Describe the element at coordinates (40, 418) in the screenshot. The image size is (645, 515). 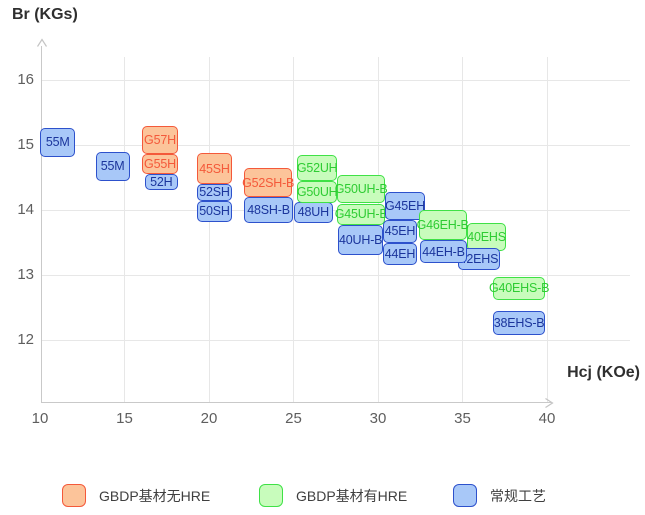
I see `x-tick-label: 10` at that location.